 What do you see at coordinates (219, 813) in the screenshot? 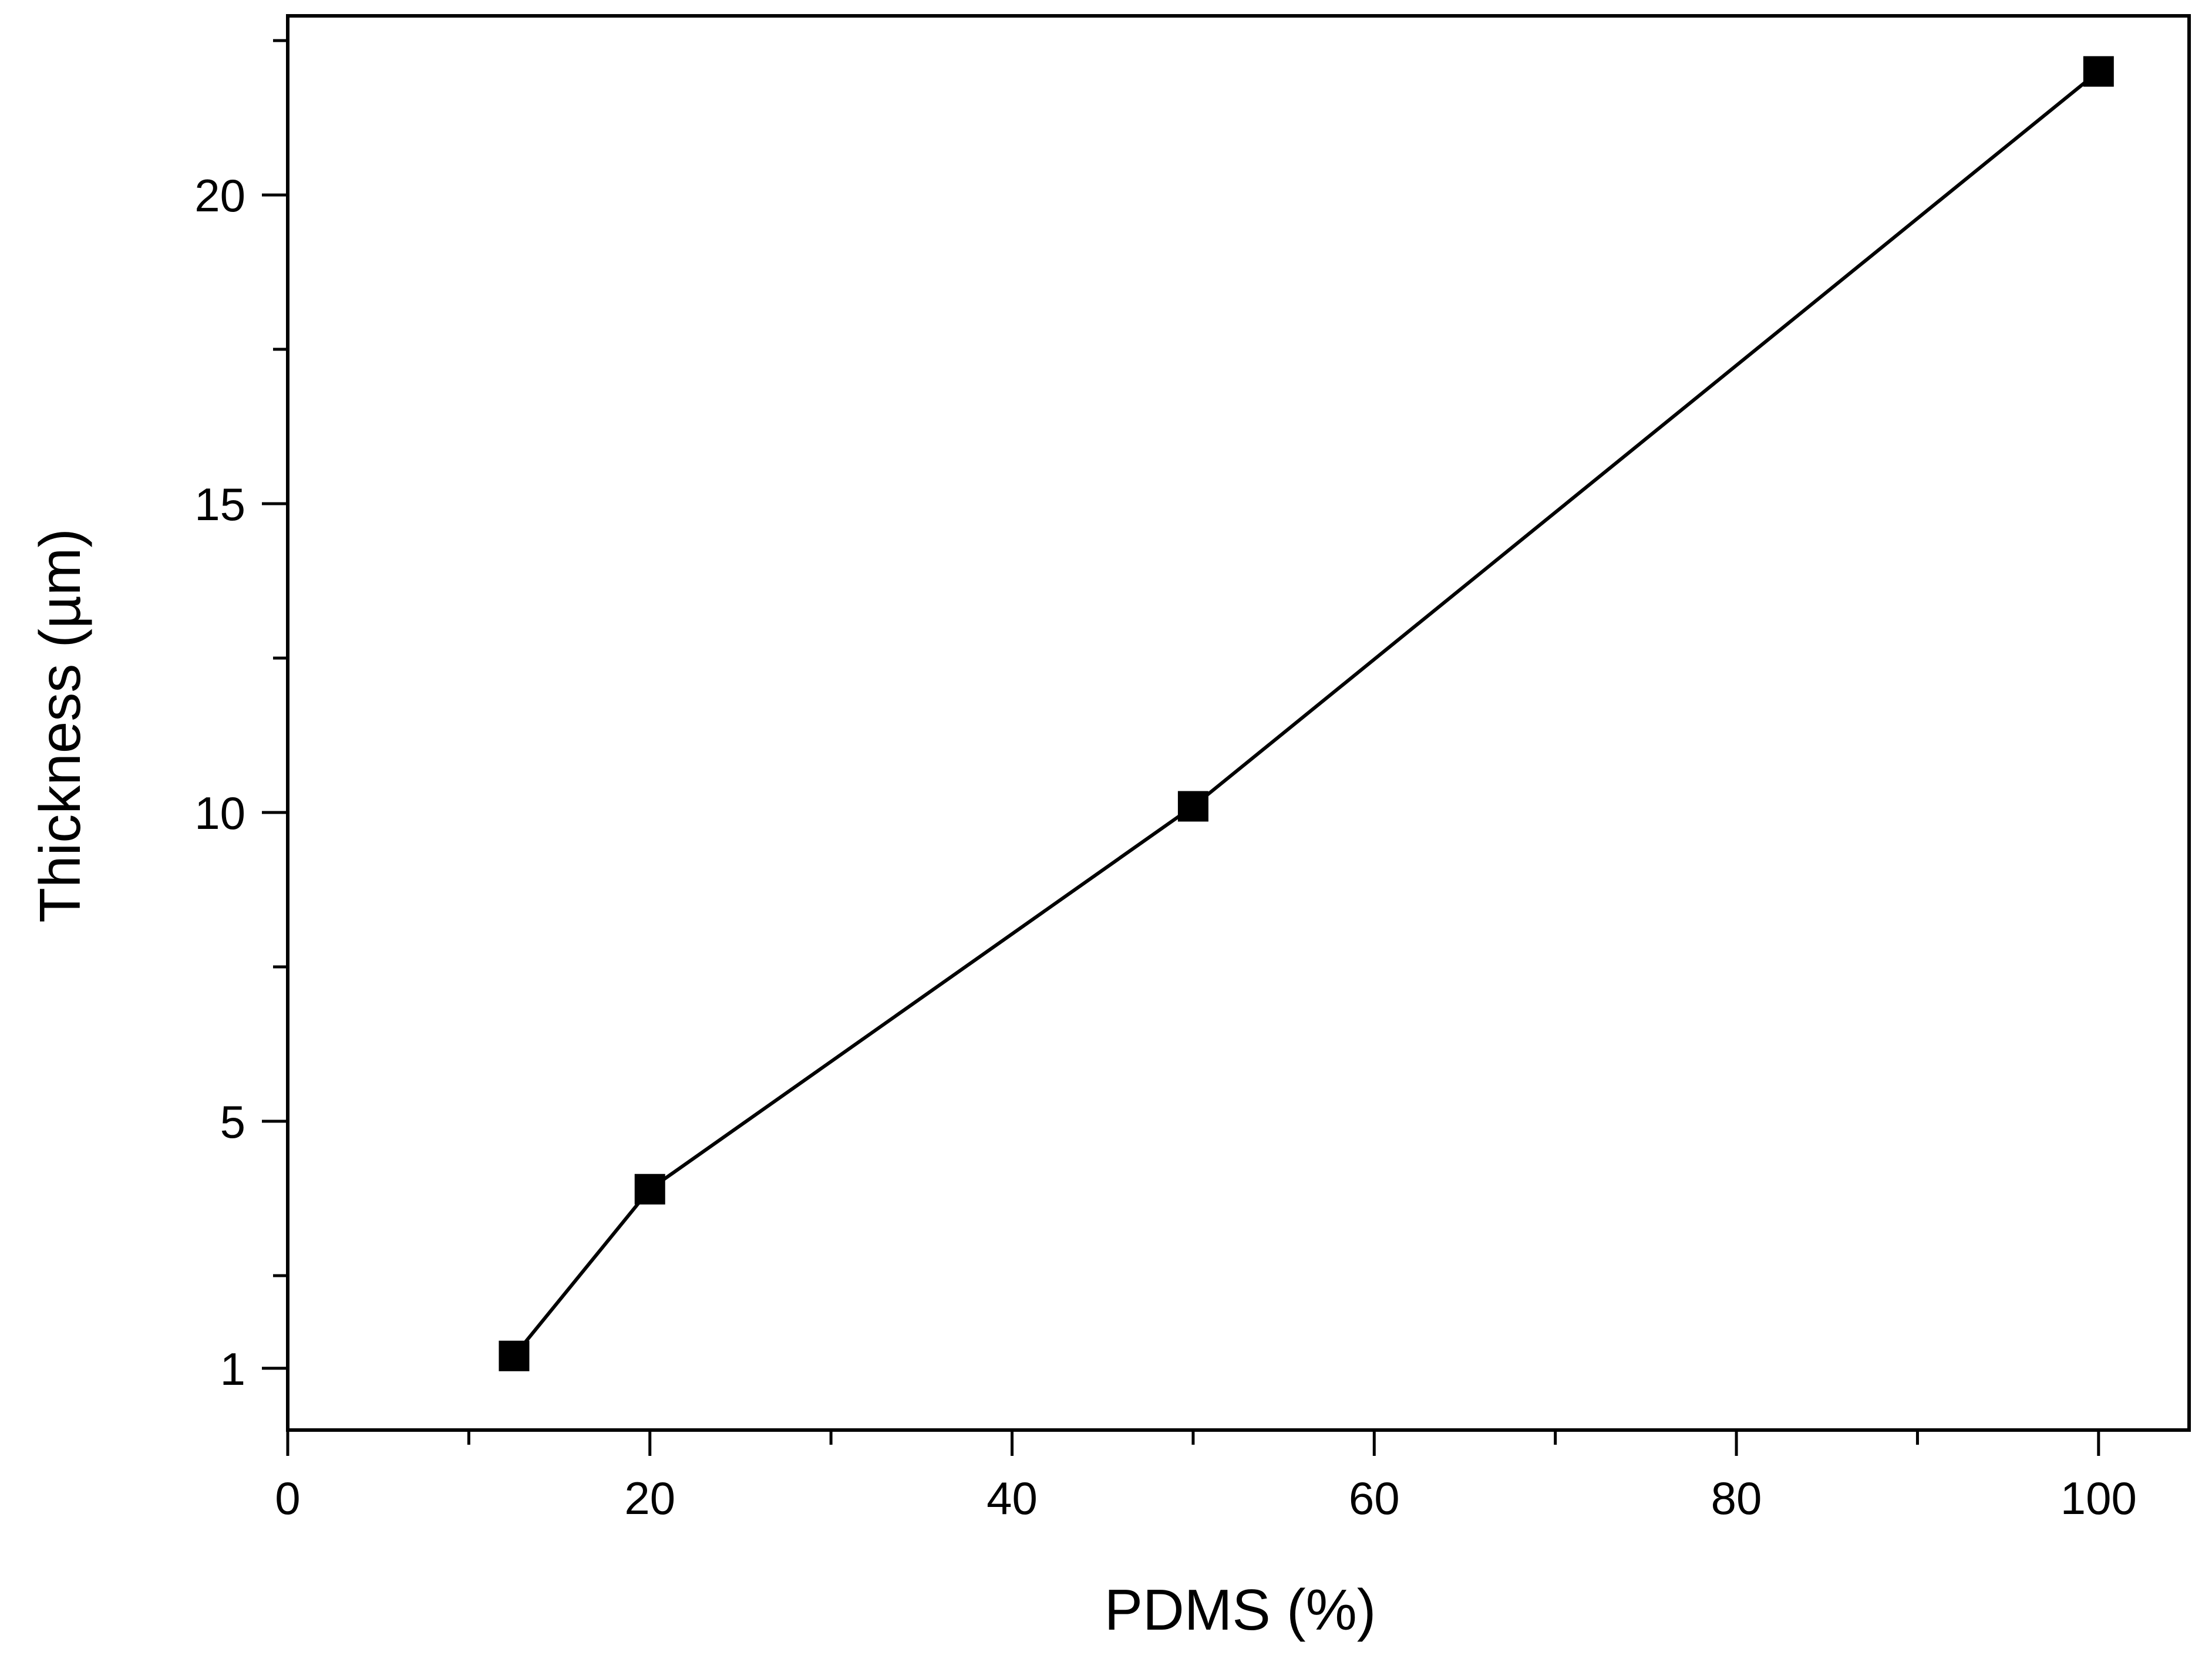
I see `y-tick-label: 10` at bounding box center [219, 813].